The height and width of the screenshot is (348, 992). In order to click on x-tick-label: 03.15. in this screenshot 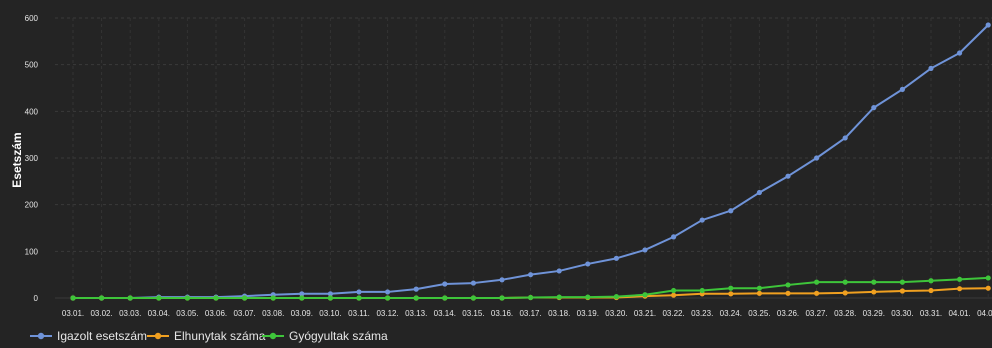, I will do `click(473, 313)`.